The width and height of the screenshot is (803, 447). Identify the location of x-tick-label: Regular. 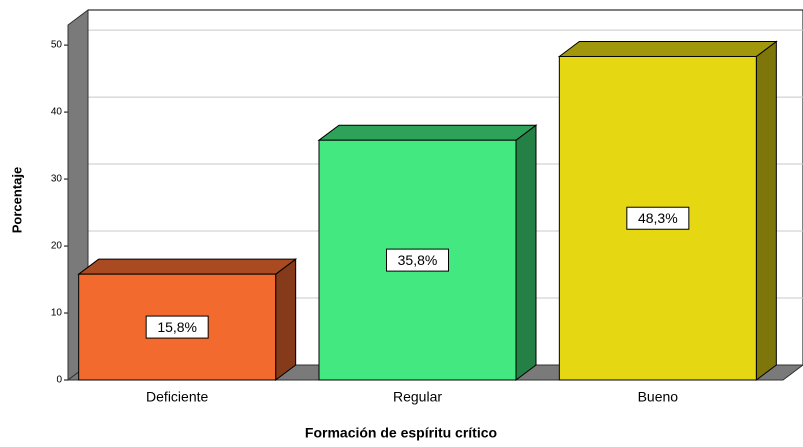
(417, 397).